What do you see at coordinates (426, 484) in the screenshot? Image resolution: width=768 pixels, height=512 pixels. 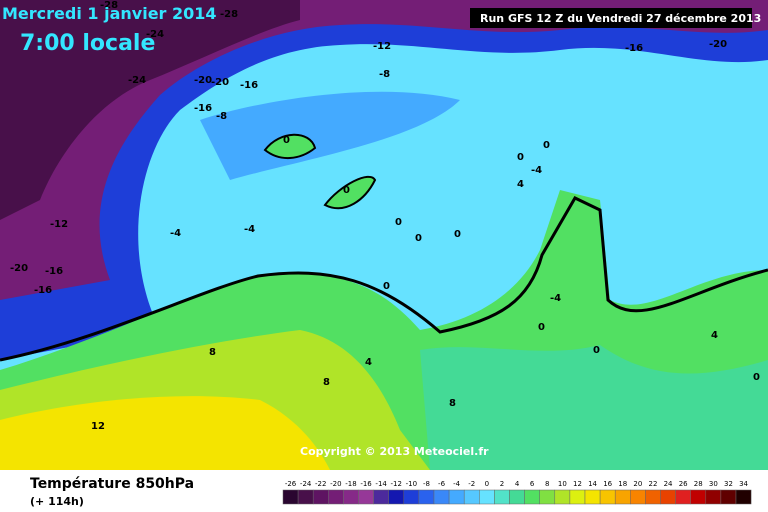 I see `colorbar-tick-label: -8` at bounding box center [426, 484].